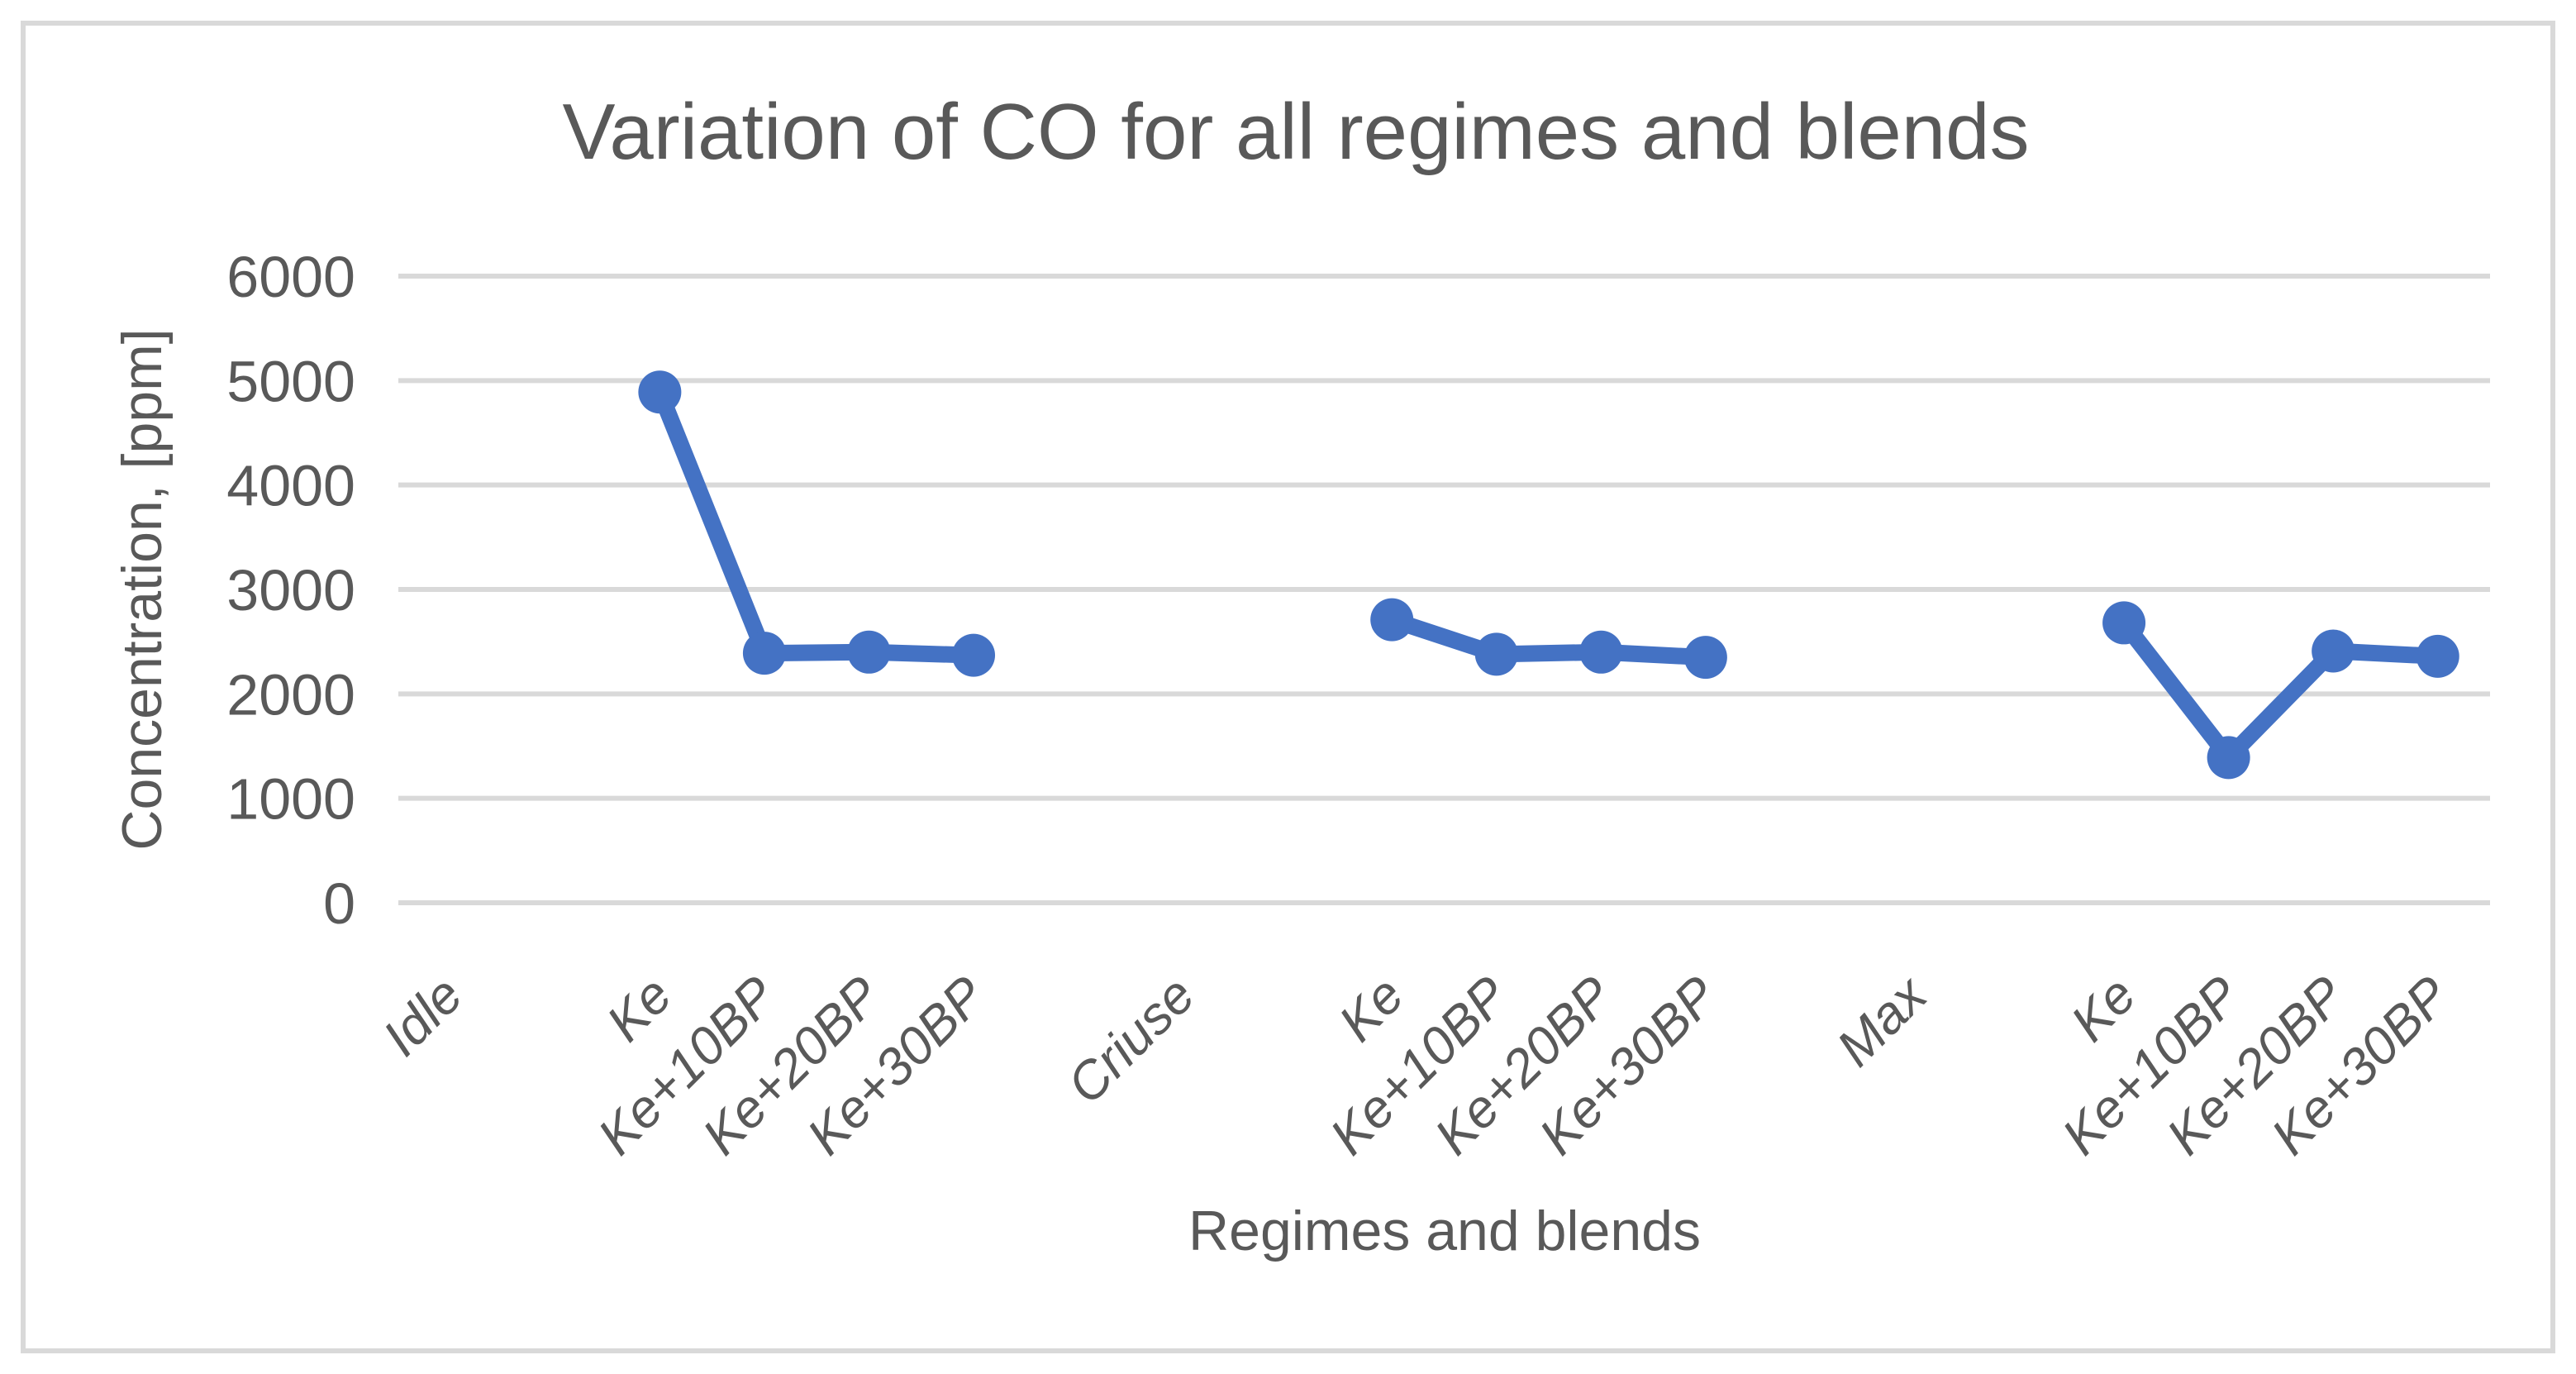  I want to click on y-tick-label-6000: 6000, so click(291, 277).